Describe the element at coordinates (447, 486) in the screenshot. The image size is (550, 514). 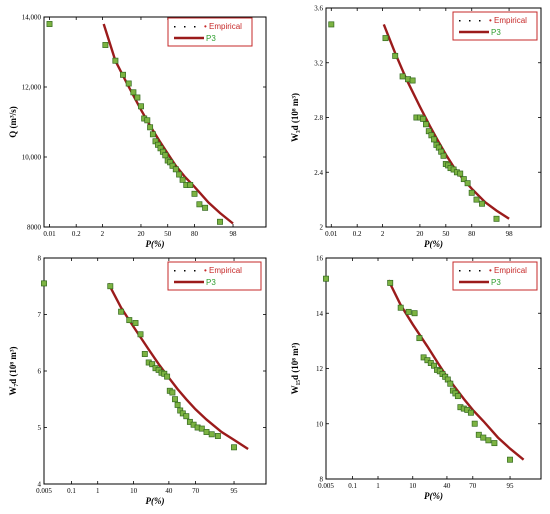
I see `x-tick-label: 40` at that location.